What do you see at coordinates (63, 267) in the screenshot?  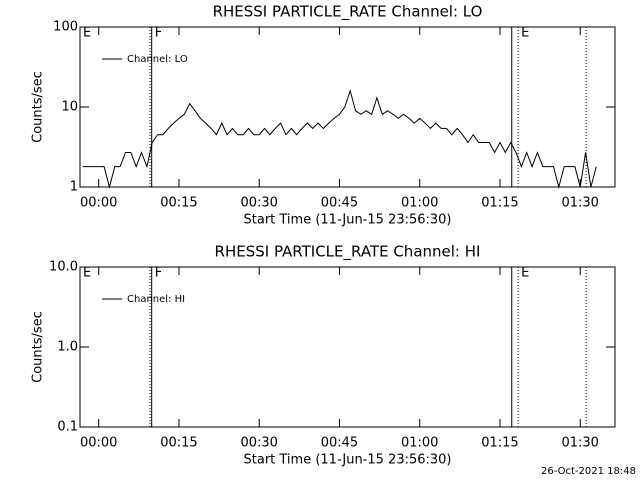 I see `y-tick-label: 10.0` at bounding box center [63, 267].